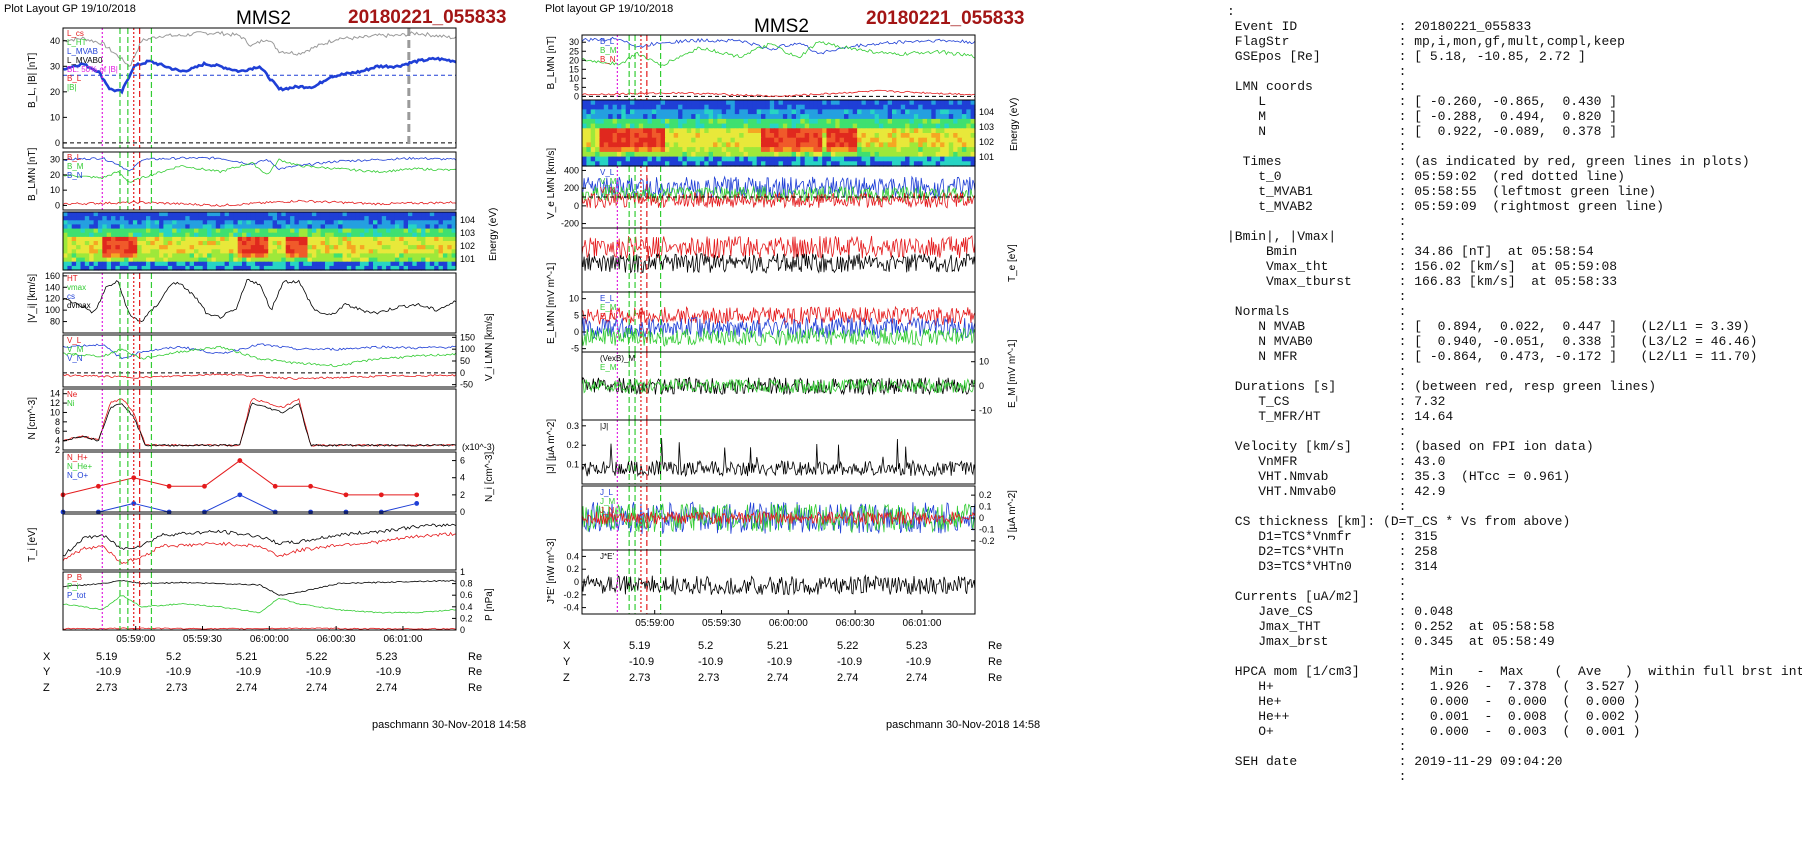 The width and height of the screenshot is (1804, 841). Describe the element at coordinates (576, 315) in the screenshot. I see `y-tick-label: 5` at that location.